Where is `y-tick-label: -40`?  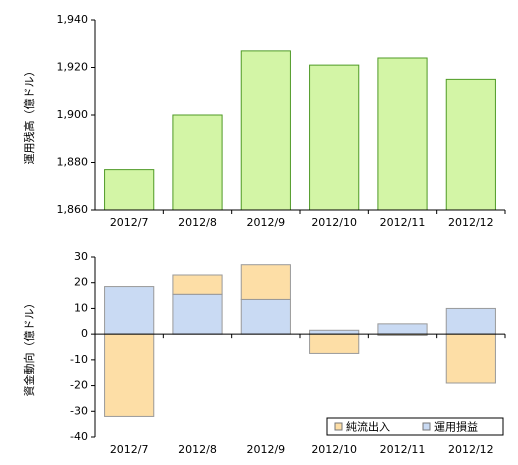
y-tick-label: -40 is located at coordinates (79, 436).